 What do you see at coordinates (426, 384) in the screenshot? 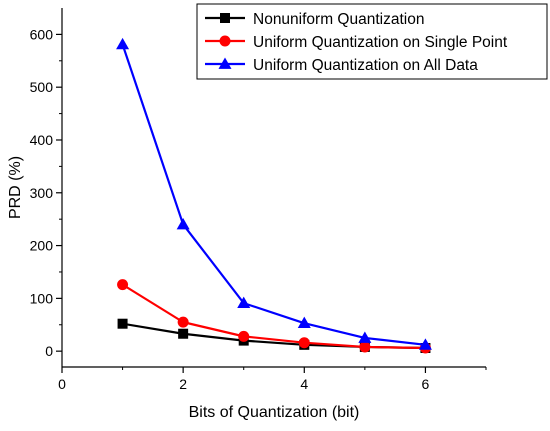
I see `x-tick-label: 6` at bounding box center [426, 384].